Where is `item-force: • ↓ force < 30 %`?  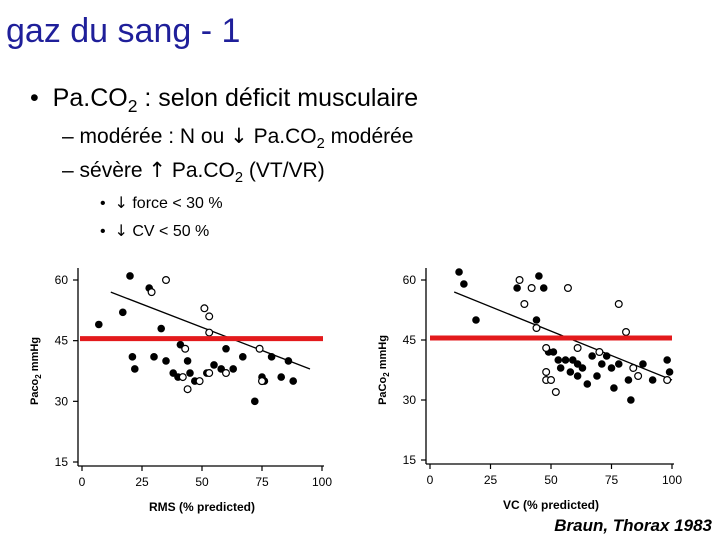
item-force: • ↓ force < 30 % is located at coordinates (161, 203).